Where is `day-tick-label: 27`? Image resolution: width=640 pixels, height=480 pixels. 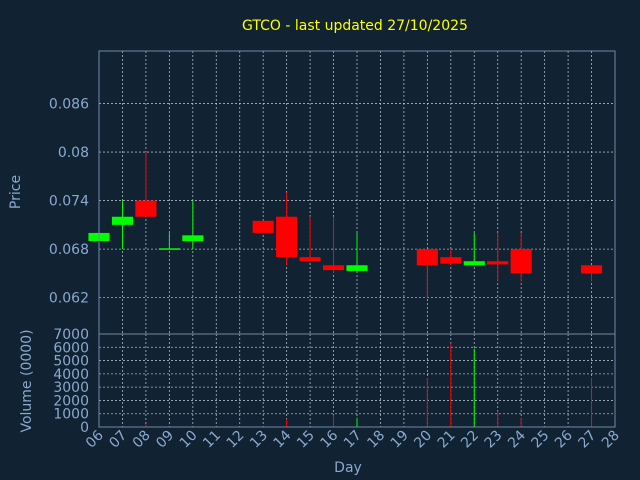
day-tick-label: 27 is located at coordinates (587, 440).